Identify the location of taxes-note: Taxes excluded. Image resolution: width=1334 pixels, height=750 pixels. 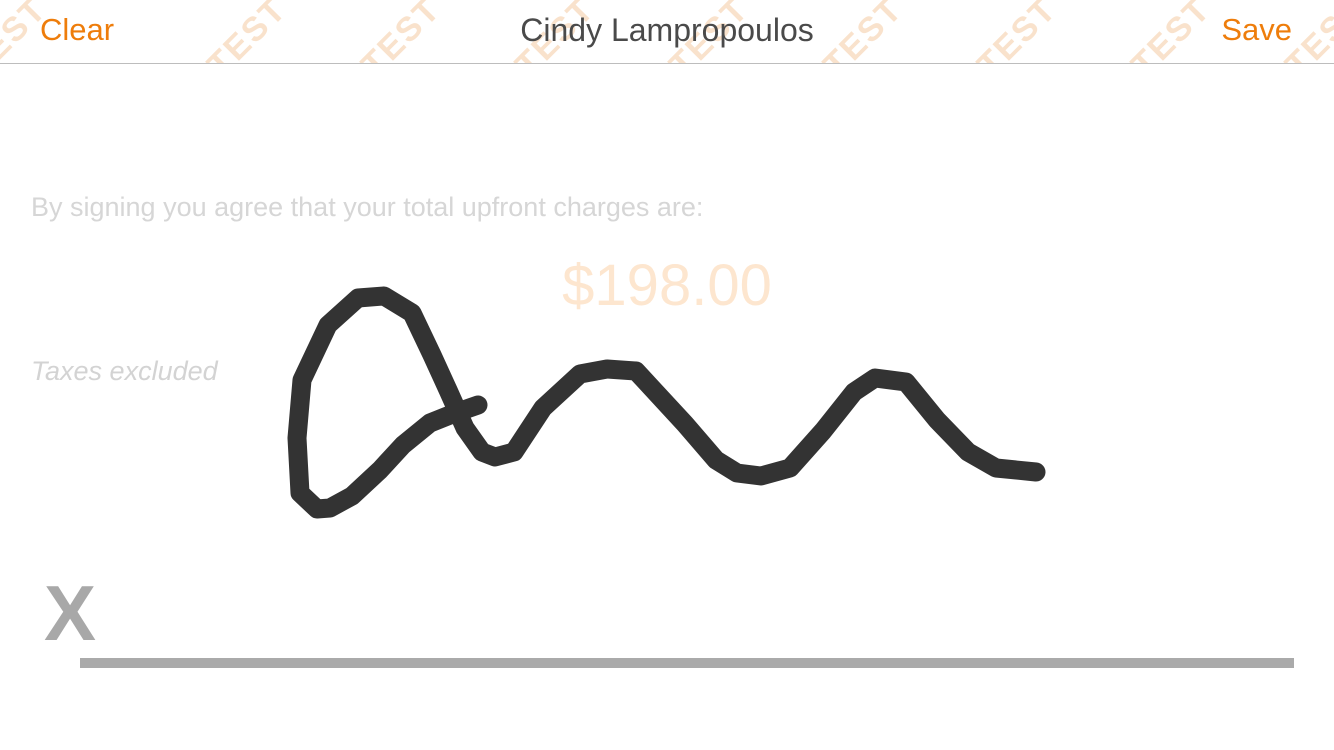
(124, 371).